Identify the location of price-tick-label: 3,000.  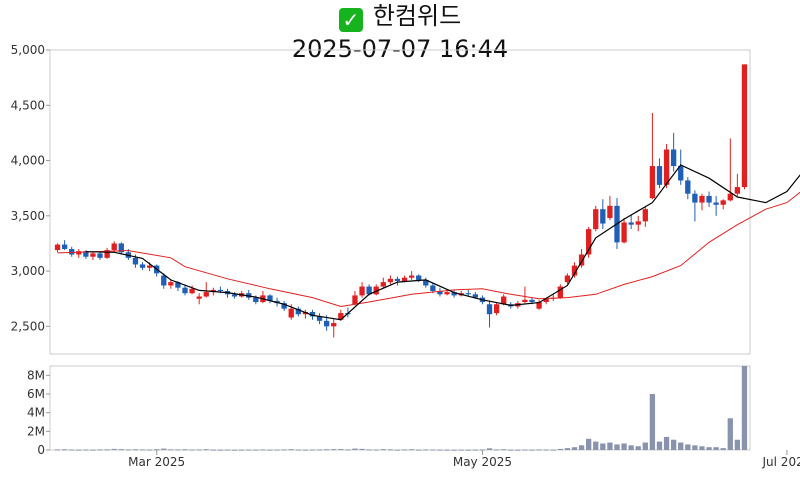
(28, 271).